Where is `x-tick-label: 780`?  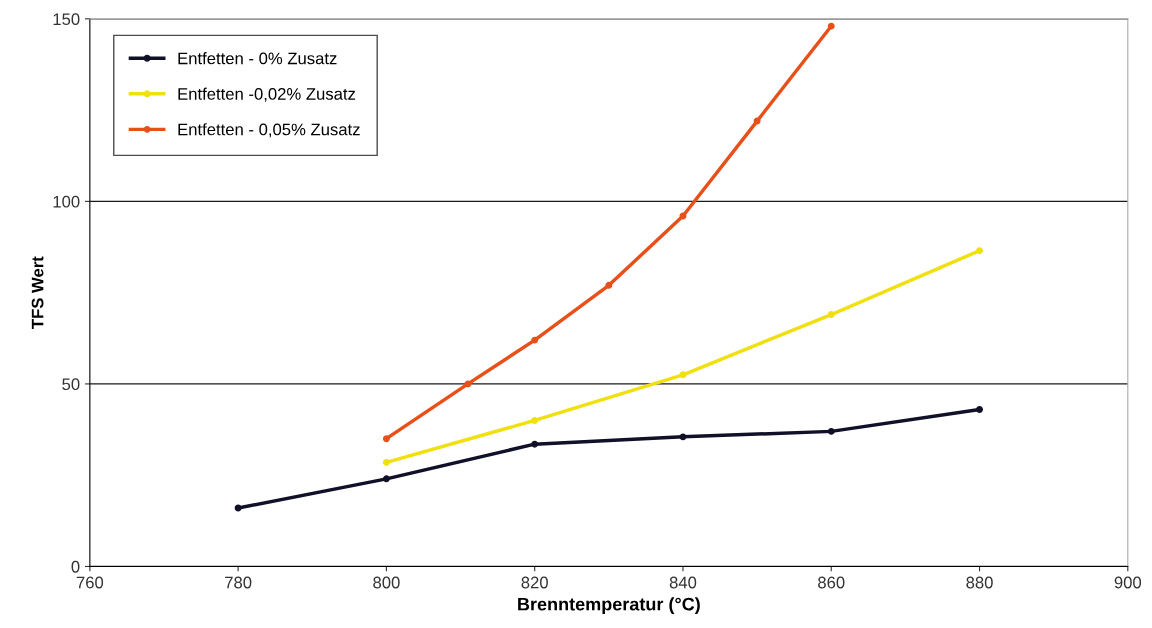 x-tick-label: 780 is located at coordinates (238, 582).